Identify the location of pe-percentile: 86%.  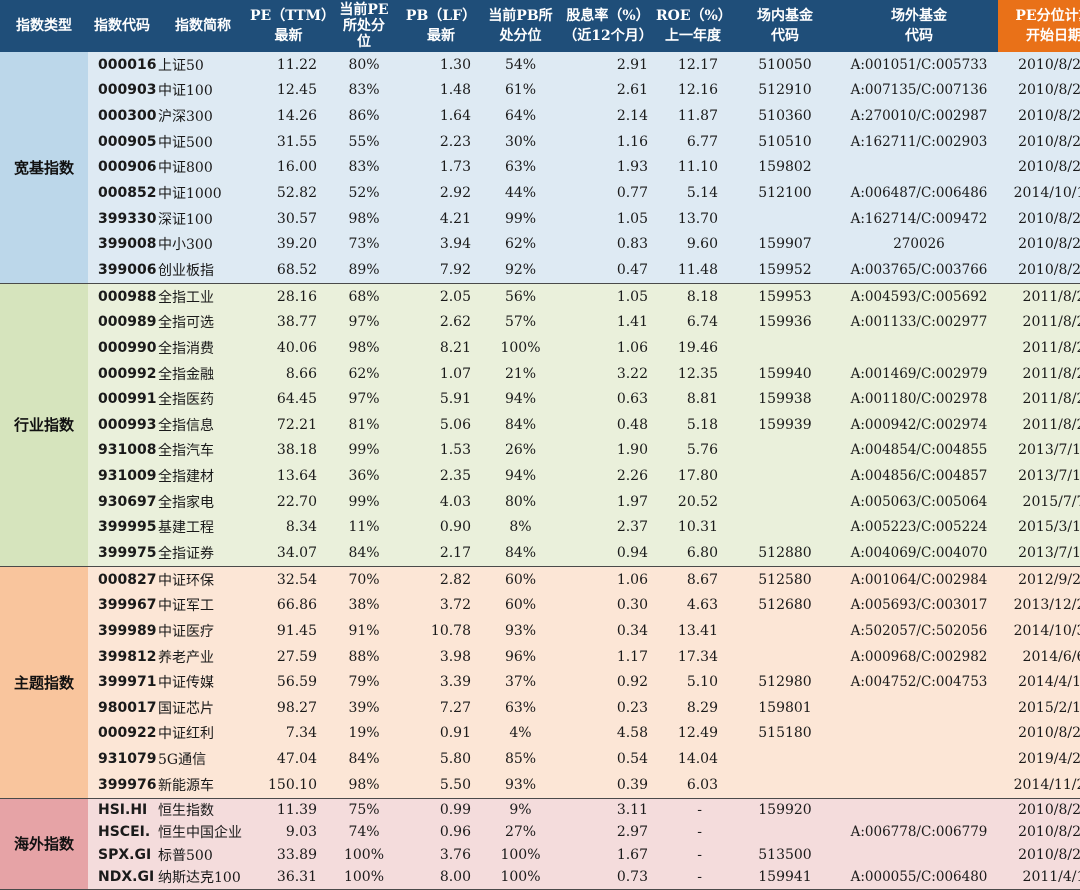
(364, 116).